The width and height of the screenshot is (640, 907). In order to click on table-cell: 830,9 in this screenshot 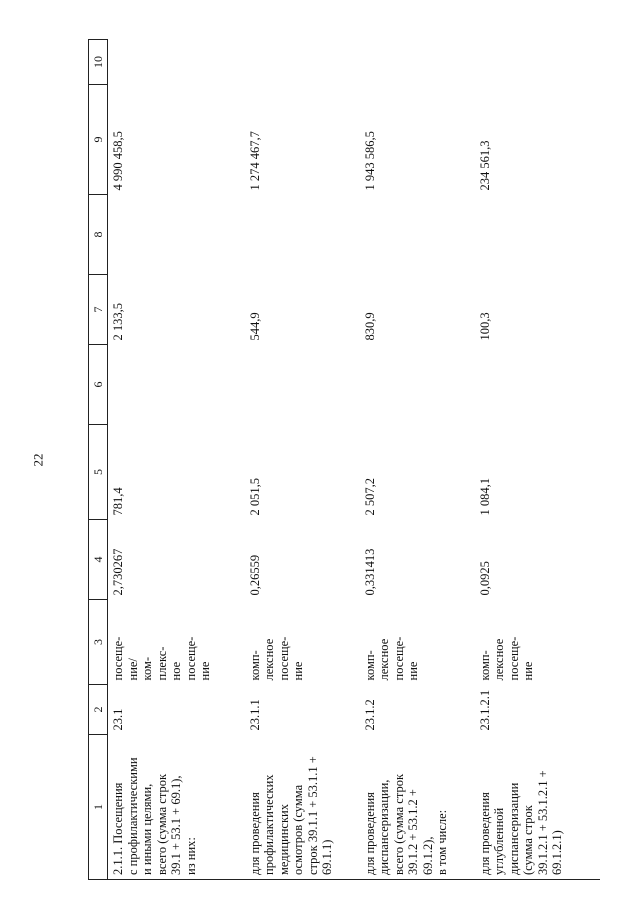, I will do `click(369, 326)`.